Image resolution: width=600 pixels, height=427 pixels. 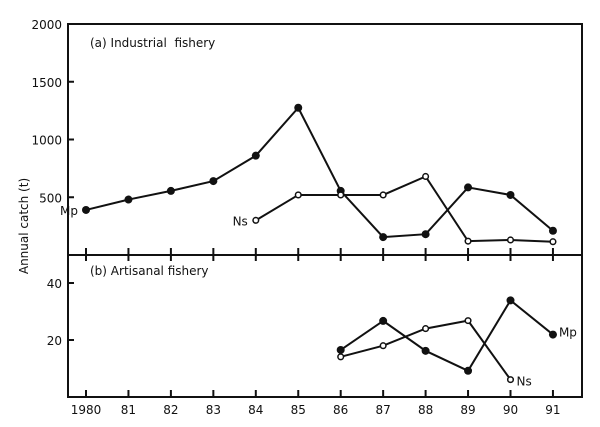 What do you see at coordinates (54, 284) in the screenshot?
I see `y-tick-label: 40` at bounding box center [54, 284].